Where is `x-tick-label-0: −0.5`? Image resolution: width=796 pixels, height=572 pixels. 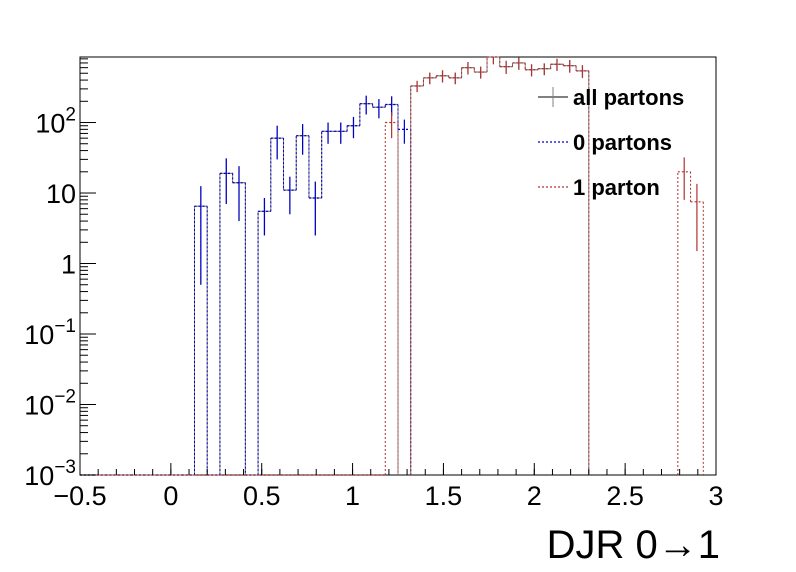 x-tick-label-0: −0.5 is located at coordinates (79, 496).